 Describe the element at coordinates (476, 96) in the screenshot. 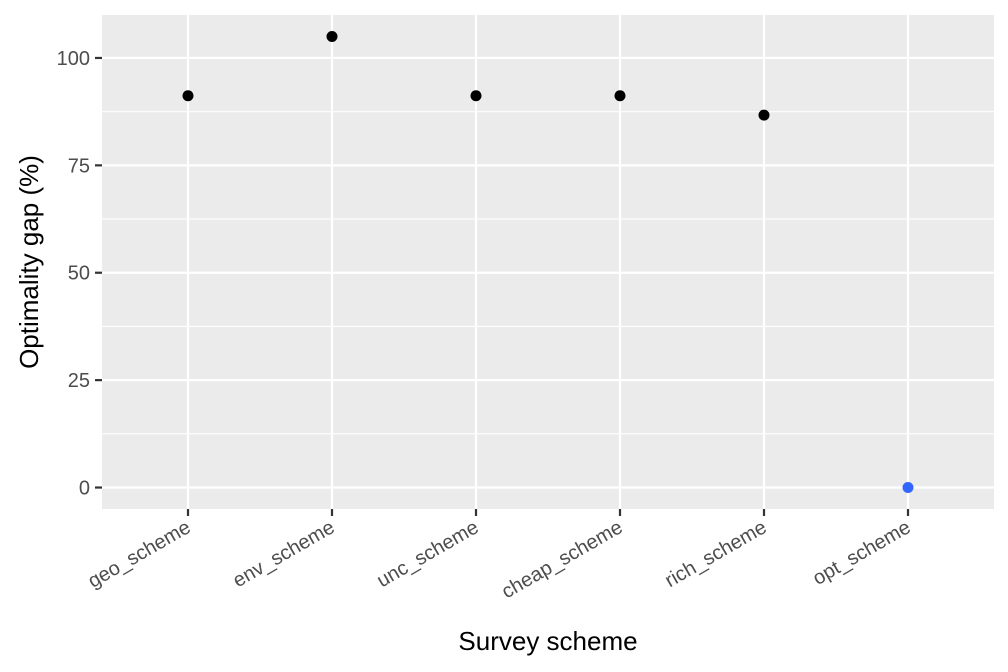

I see `data-point-unc_scheme` at that location.